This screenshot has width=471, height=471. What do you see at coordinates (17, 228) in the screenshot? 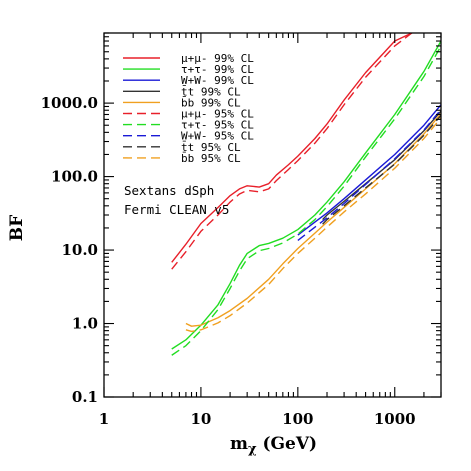
I see `y-axis-title: BF` at bounding box center [17, 228].